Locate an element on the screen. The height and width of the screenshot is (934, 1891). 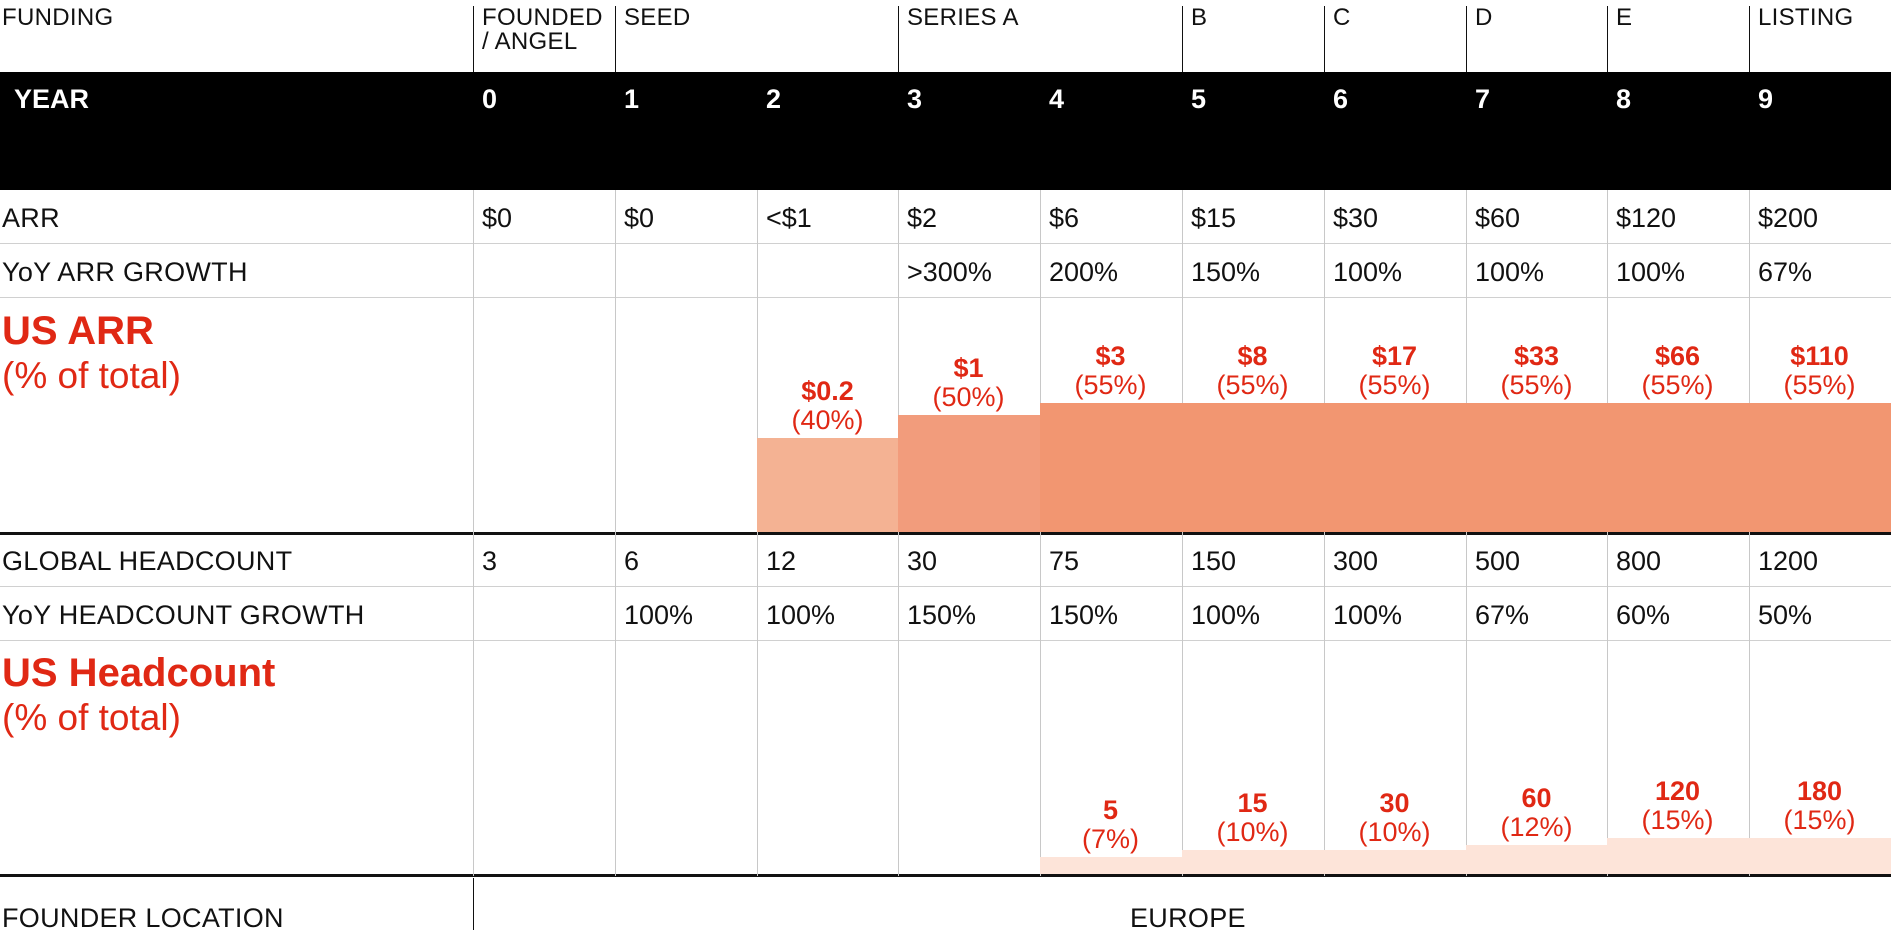
us-arr-value: $8 is located at coordinates (1252, 356).